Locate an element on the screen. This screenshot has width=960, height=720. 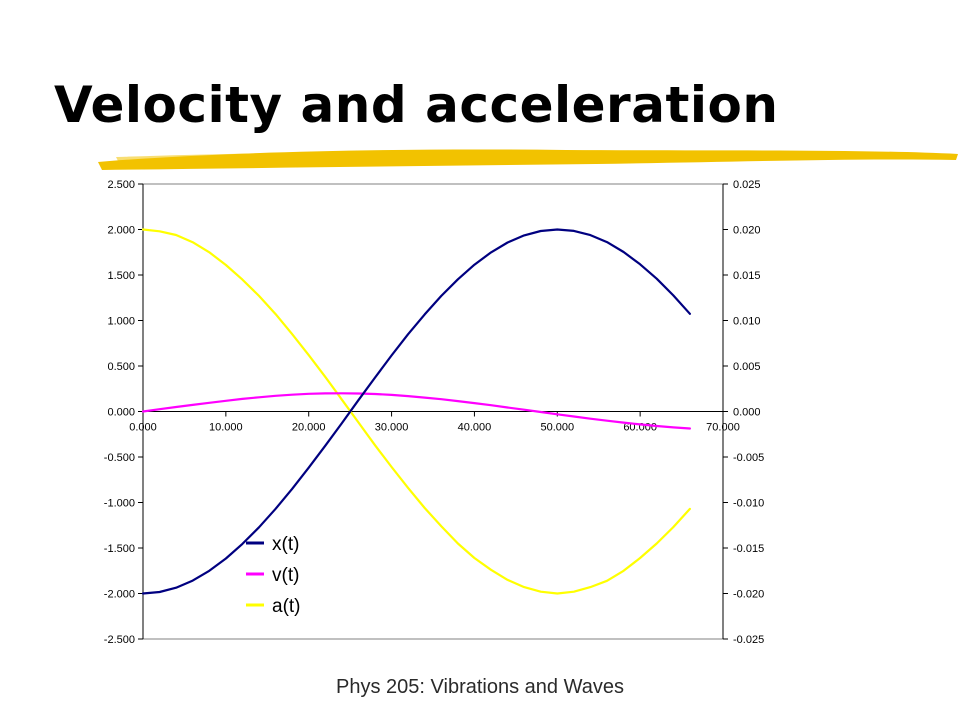
x-tick-label: 30.000 is located at coordinates (392, 428).